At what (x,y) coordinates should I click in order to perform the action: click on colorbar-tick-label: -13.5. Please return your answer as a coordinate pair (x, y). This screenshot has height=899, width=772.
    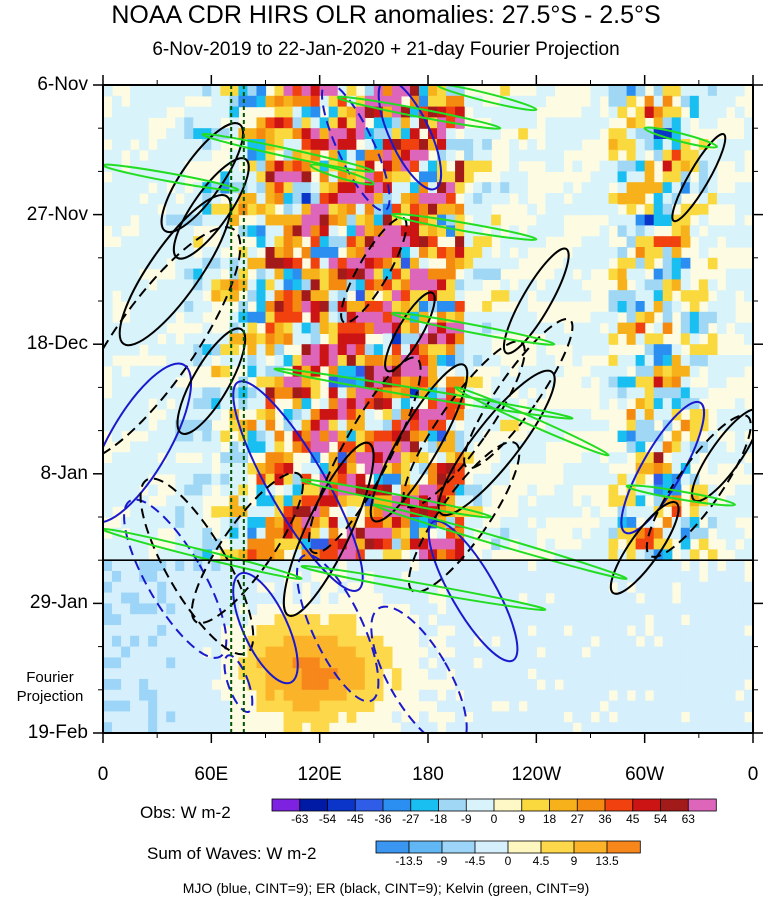
    Looking at the image, I should click on (409, 861).